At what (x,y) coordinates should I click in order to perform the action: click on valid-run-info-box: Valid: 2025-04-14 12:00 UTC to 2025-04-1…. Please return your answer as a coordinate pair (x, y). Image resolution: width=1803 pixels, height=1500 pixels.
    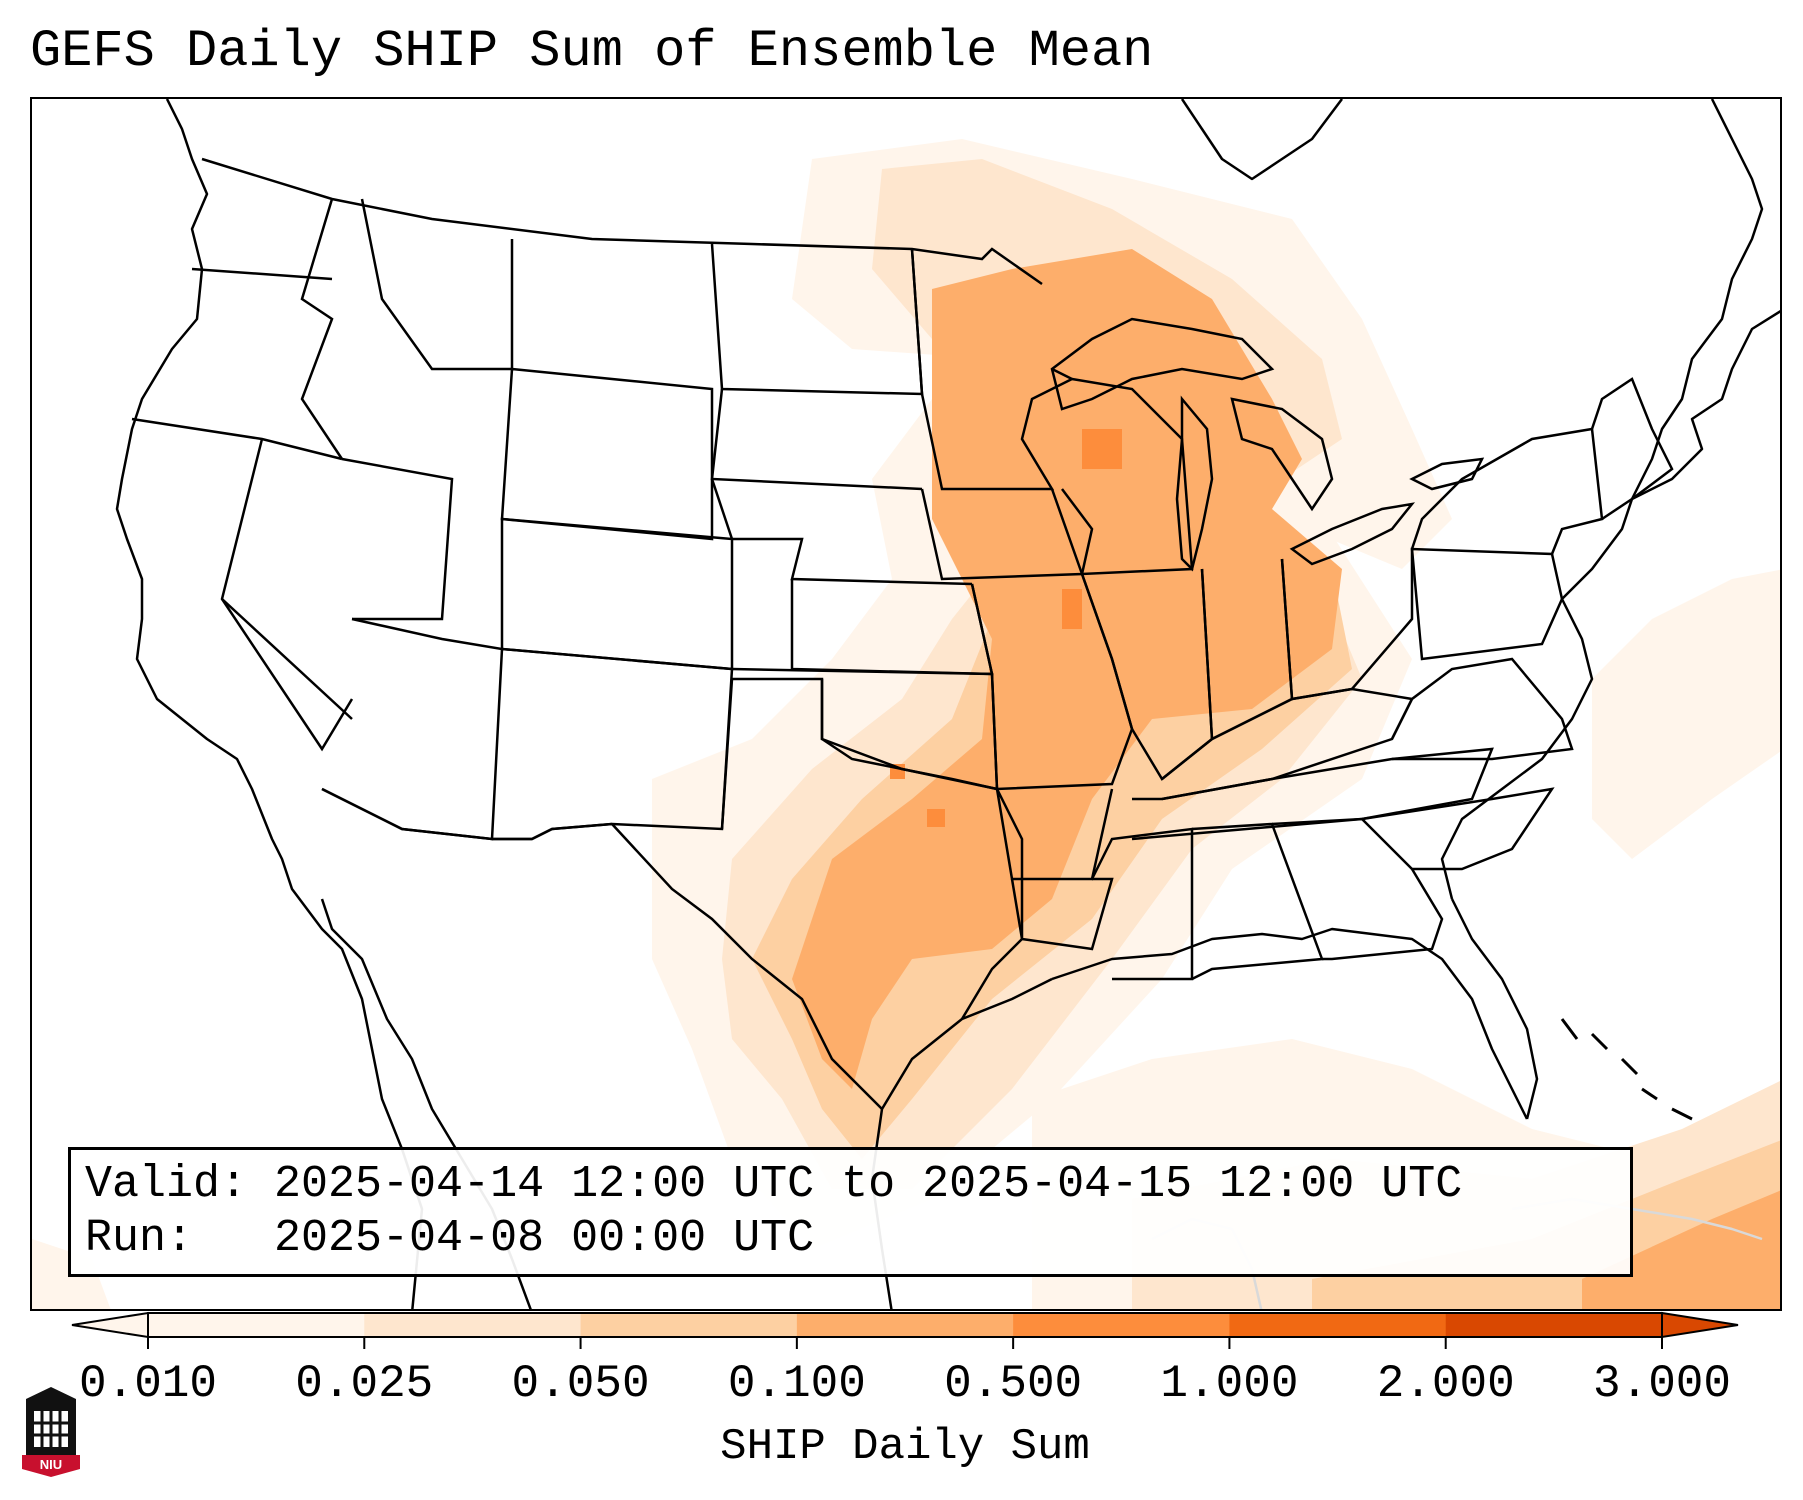
    Looking at the image, I should click on (850, 1212).